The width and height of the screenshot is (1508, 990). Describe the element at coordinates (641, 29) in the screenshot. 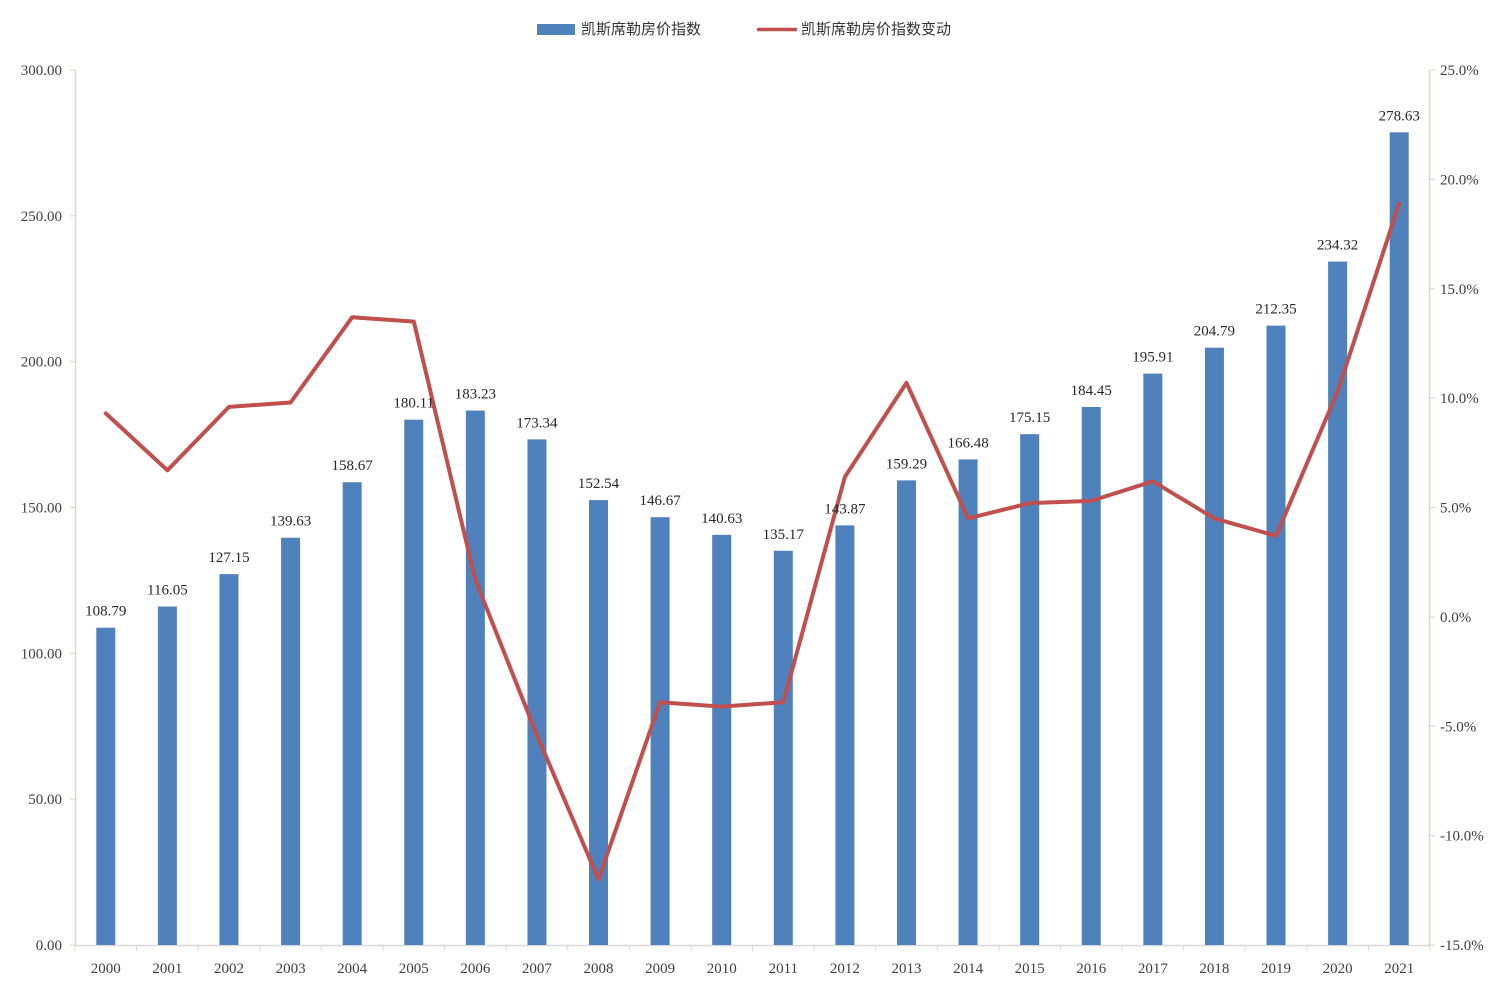

I see `legend-label-bar: 凯斯席勒房价指数` at that location.